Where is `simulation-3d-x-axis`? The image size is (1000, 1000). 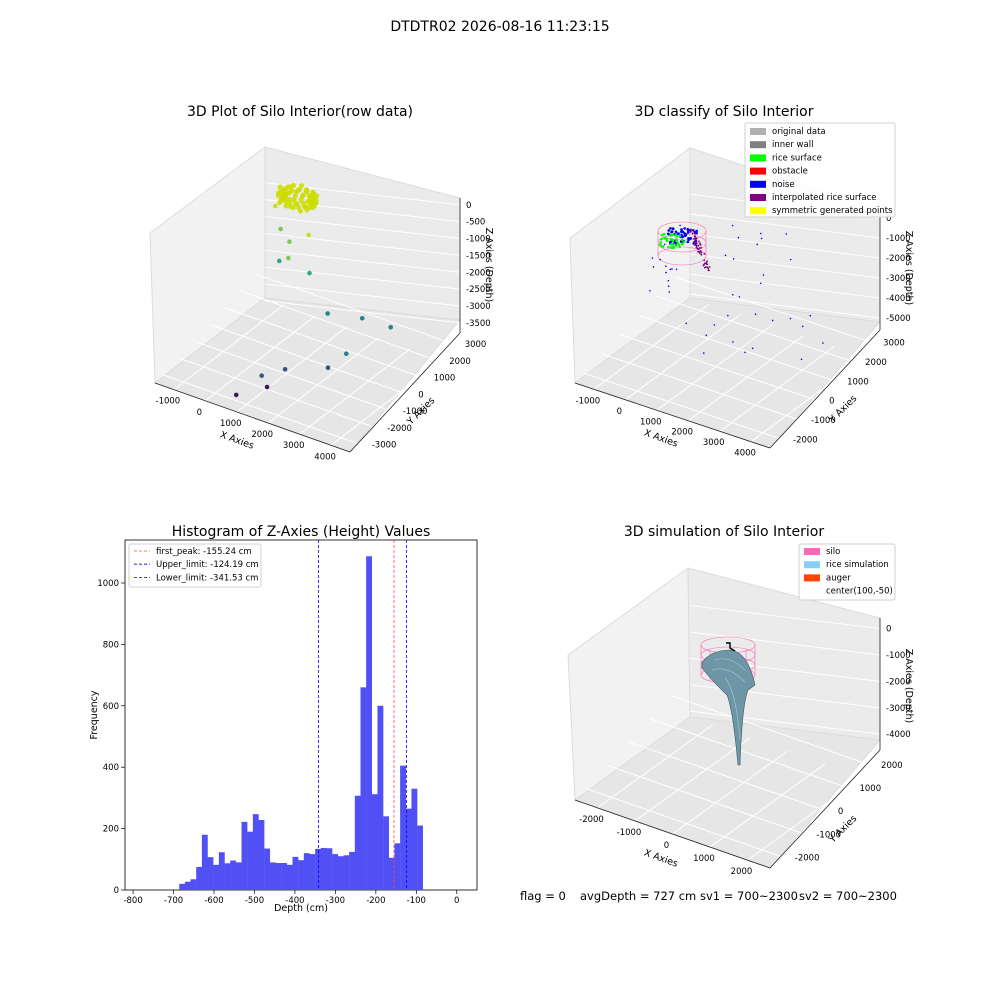
simulation-3d-x-axis is located at coordinates (672, 834).